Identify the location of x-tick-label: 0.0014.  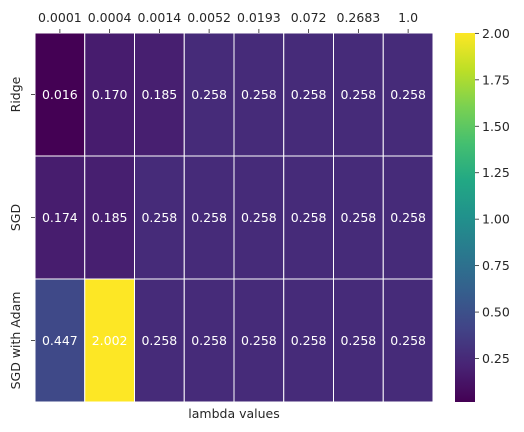
(160, 17).